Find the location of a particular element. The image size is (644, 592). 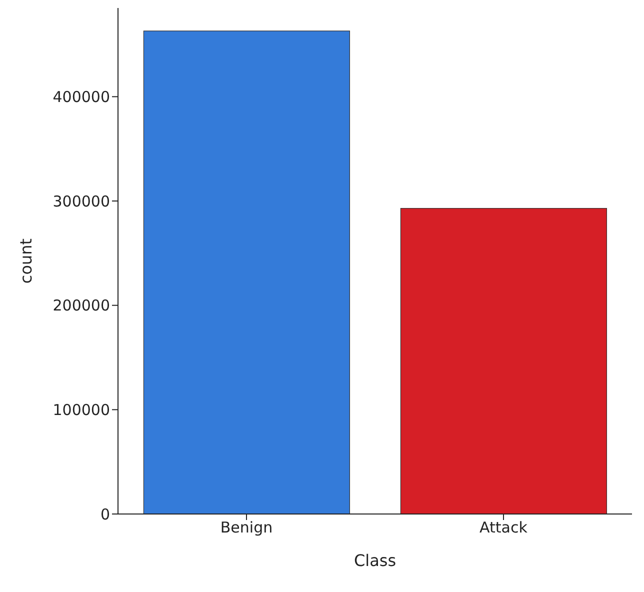

y-tick-label: 0 is located at coordinates (105, 514).